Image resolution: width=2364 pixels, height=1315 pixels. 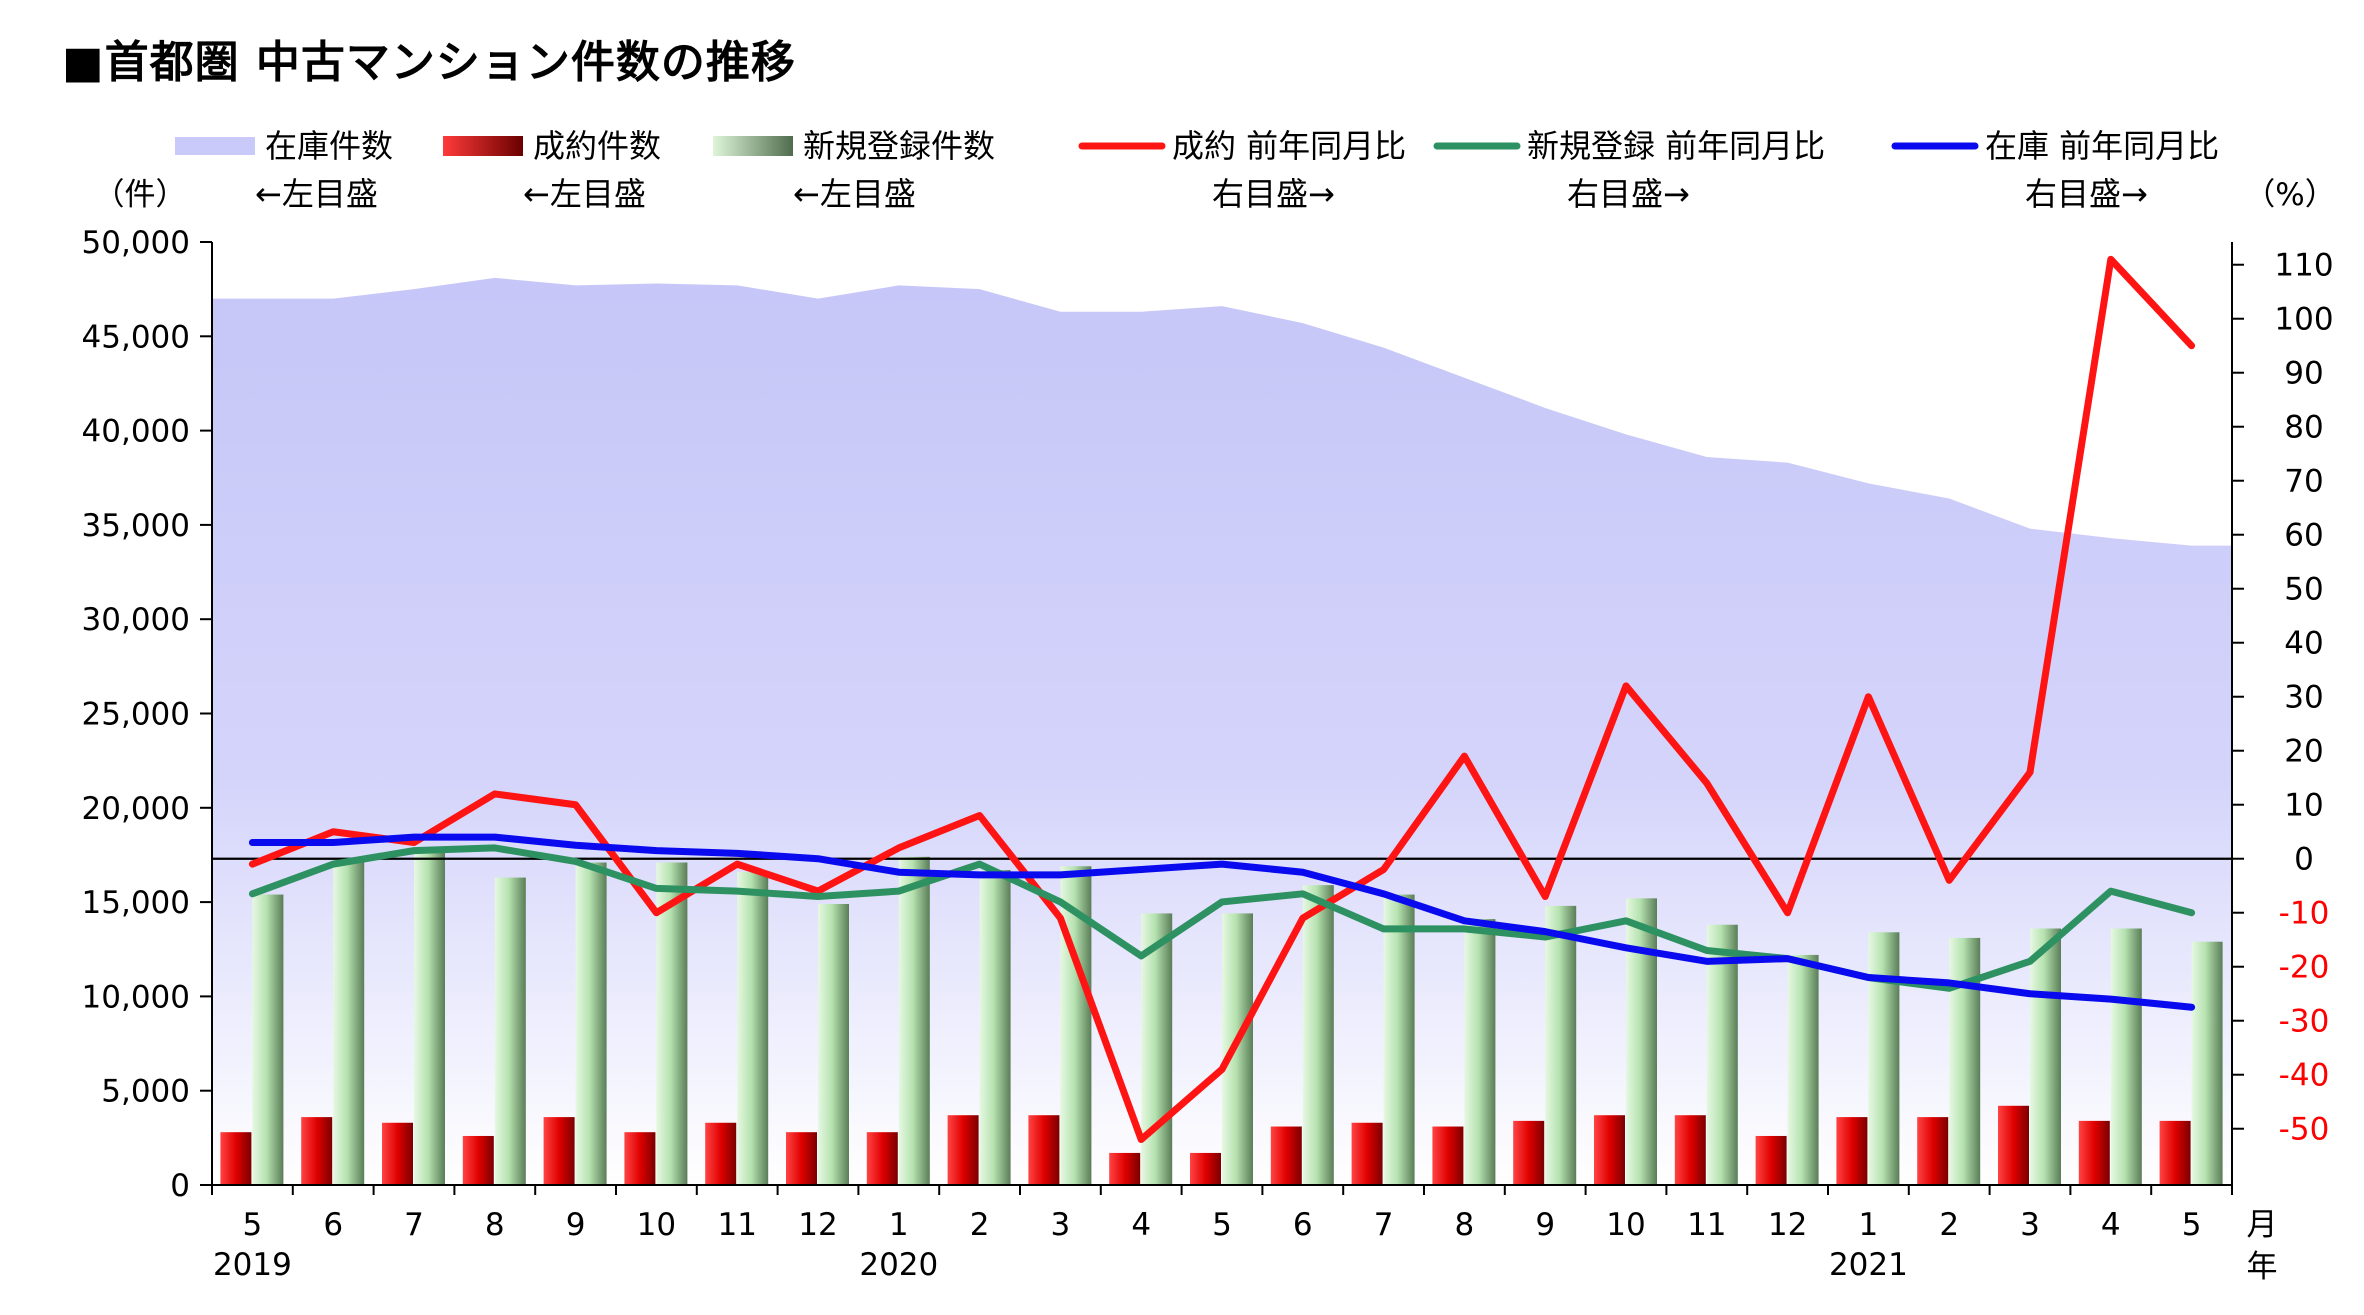 I want to click on right-tick-label: -40, so click(x=2304, y=1076).